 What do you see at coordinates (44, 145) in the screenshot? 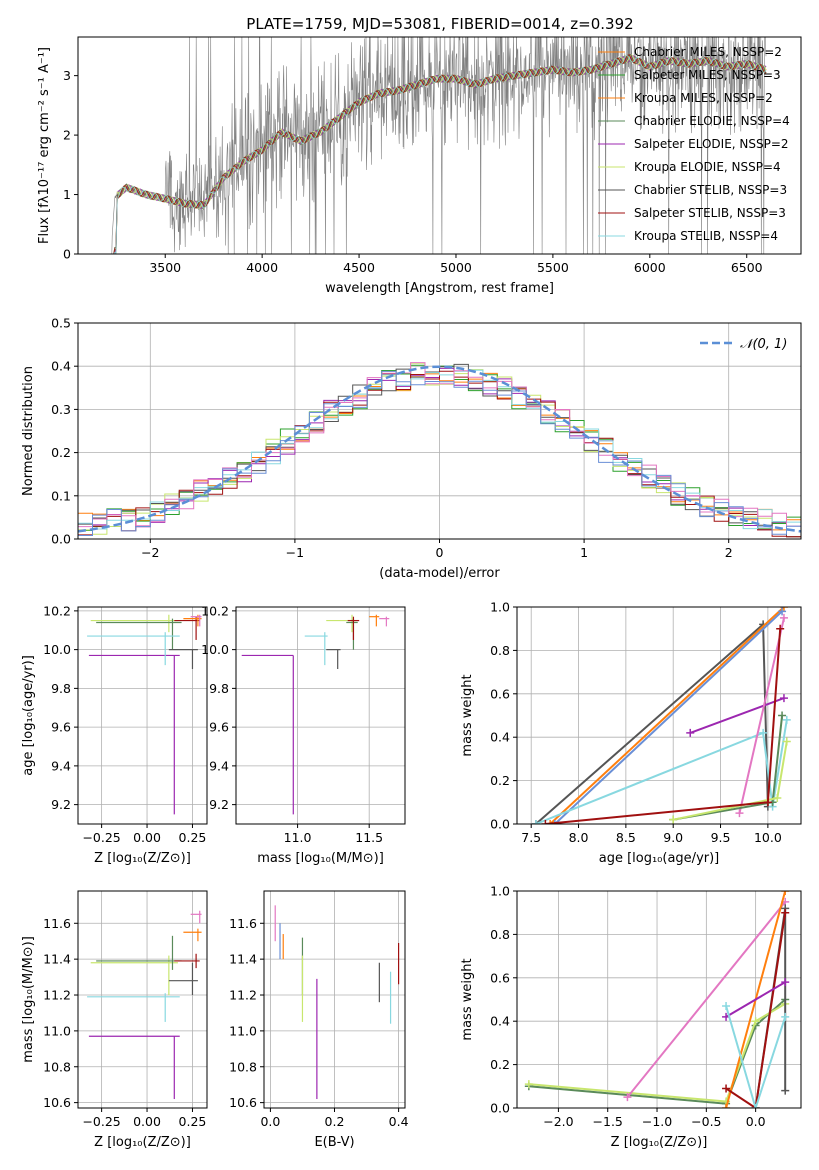
I see `y-axis-label: Flux [fλ10⁻¹⁷ erg cm⁻² s⁻¹ A⁻¹]` at bounding box center [44, 145].